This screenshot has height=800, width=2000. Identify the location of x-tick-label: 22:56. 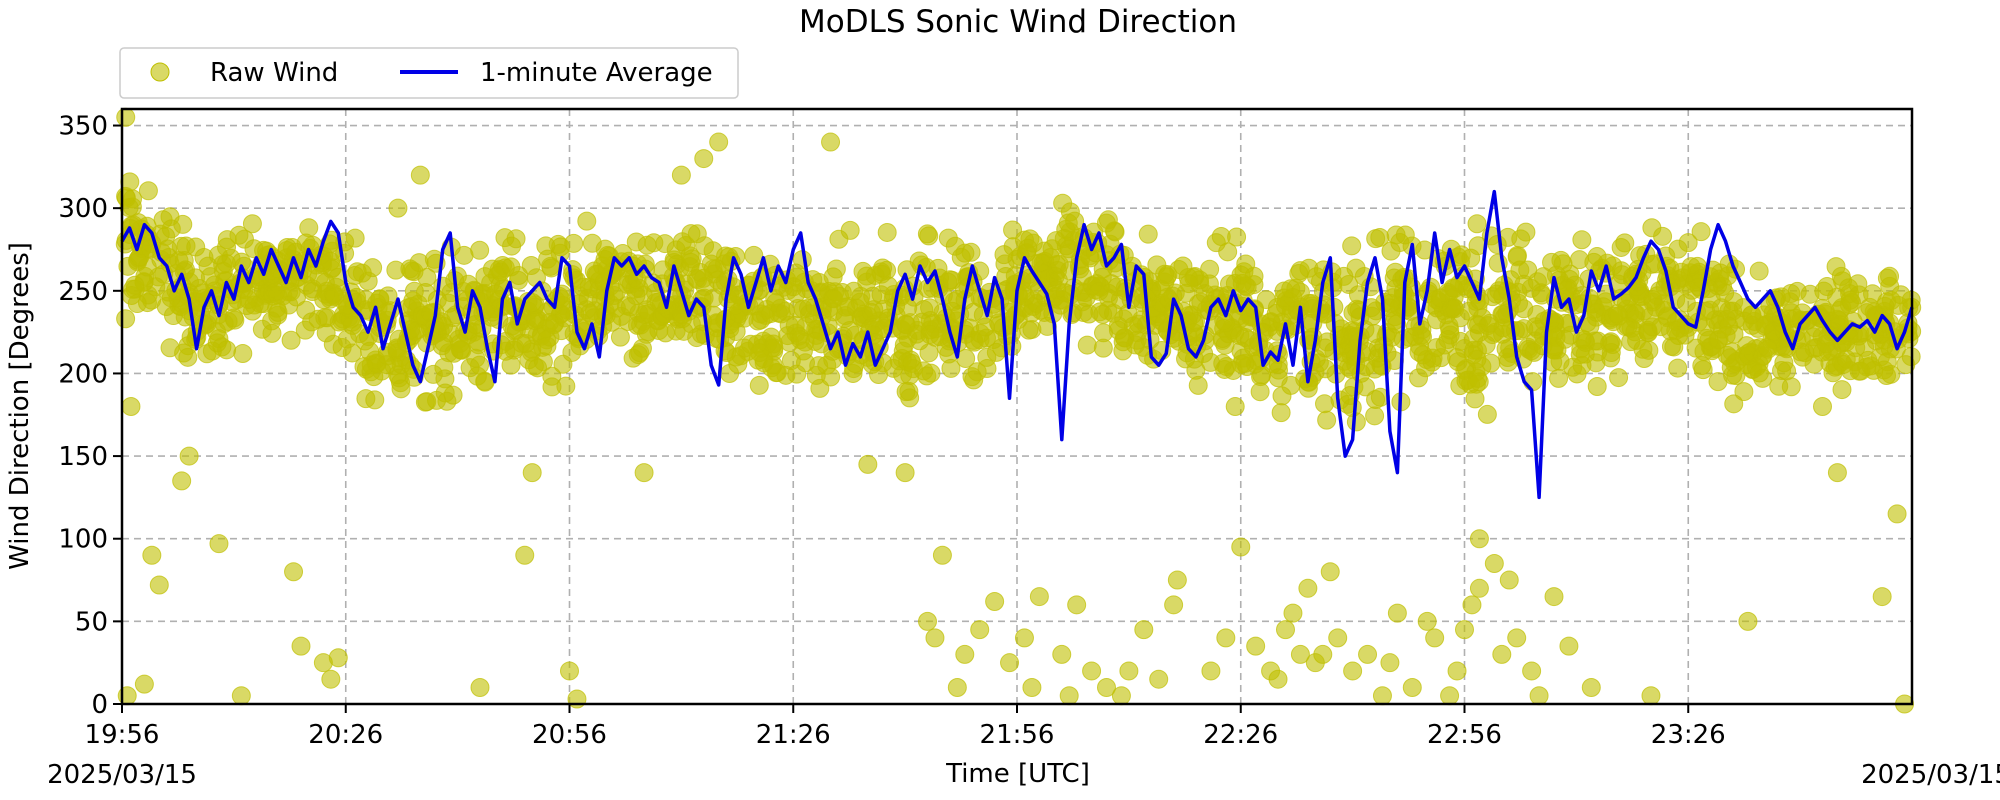
(1464, 735).